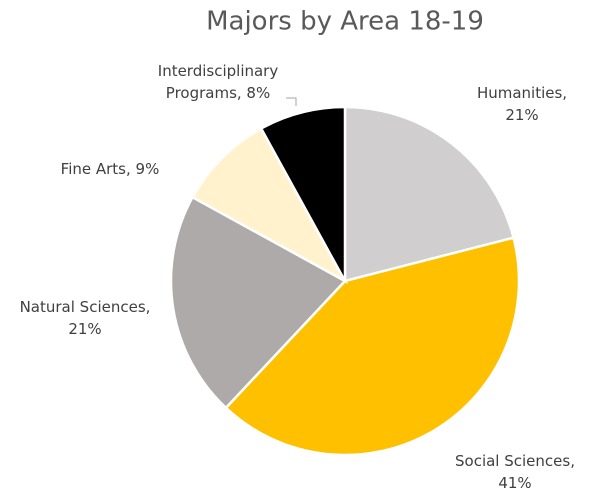 The height and width of the screenshot is (498, 606). What do you see at coordinates (522, 104) in the screenshot?
I see `data-label: Humanities, 21%` at bounding box center [522, 104].